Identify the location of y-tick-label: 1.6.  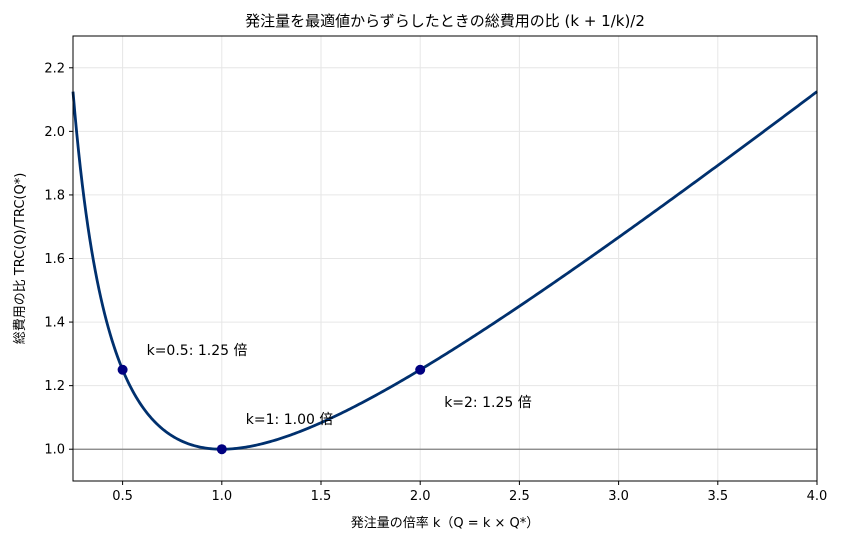
(54, 259).